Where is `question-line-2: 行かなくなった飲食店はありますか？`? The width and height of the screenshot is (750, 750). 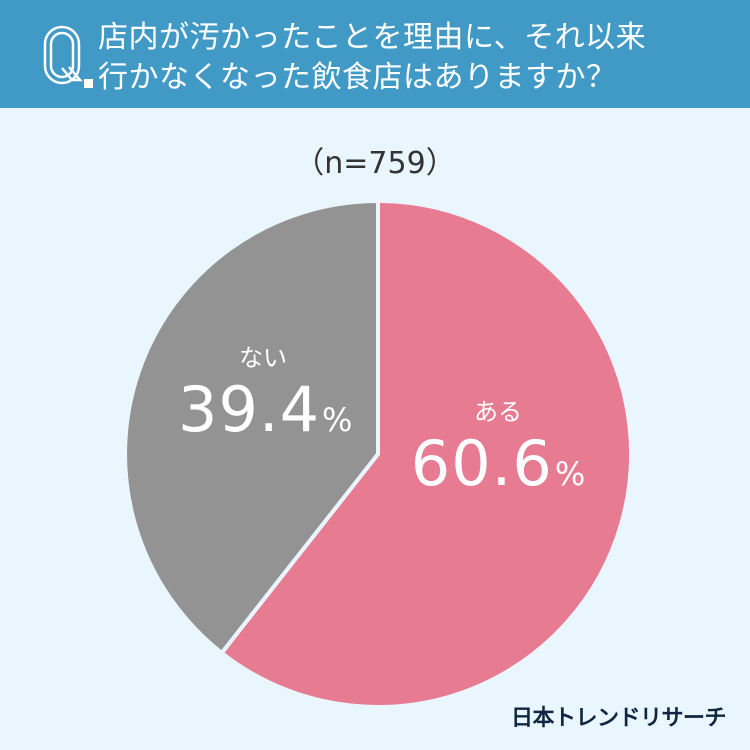 question-line-2: 行かなくなった飲食店はありますか？ is located at coordinates (357, 77).